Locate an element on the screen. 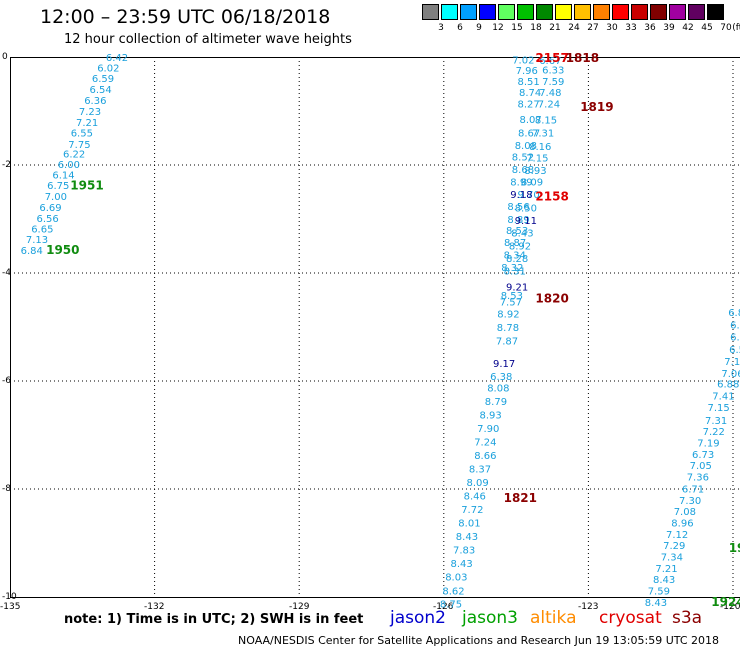 The image size is (740, 650). swh-label: 6.33 is located at coordinates (553, 70).